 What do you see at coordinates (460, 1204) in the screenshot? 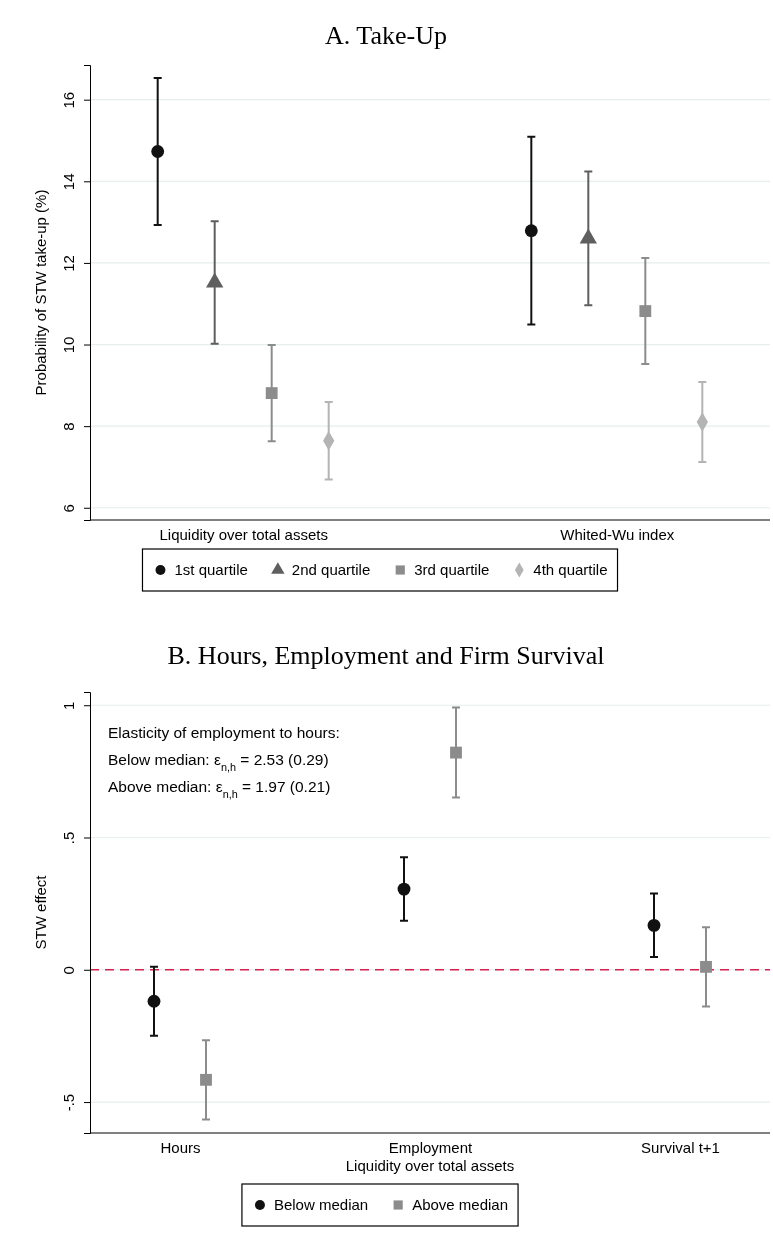
I see `legend-label: Above median` at bounding box center [460, 1204].